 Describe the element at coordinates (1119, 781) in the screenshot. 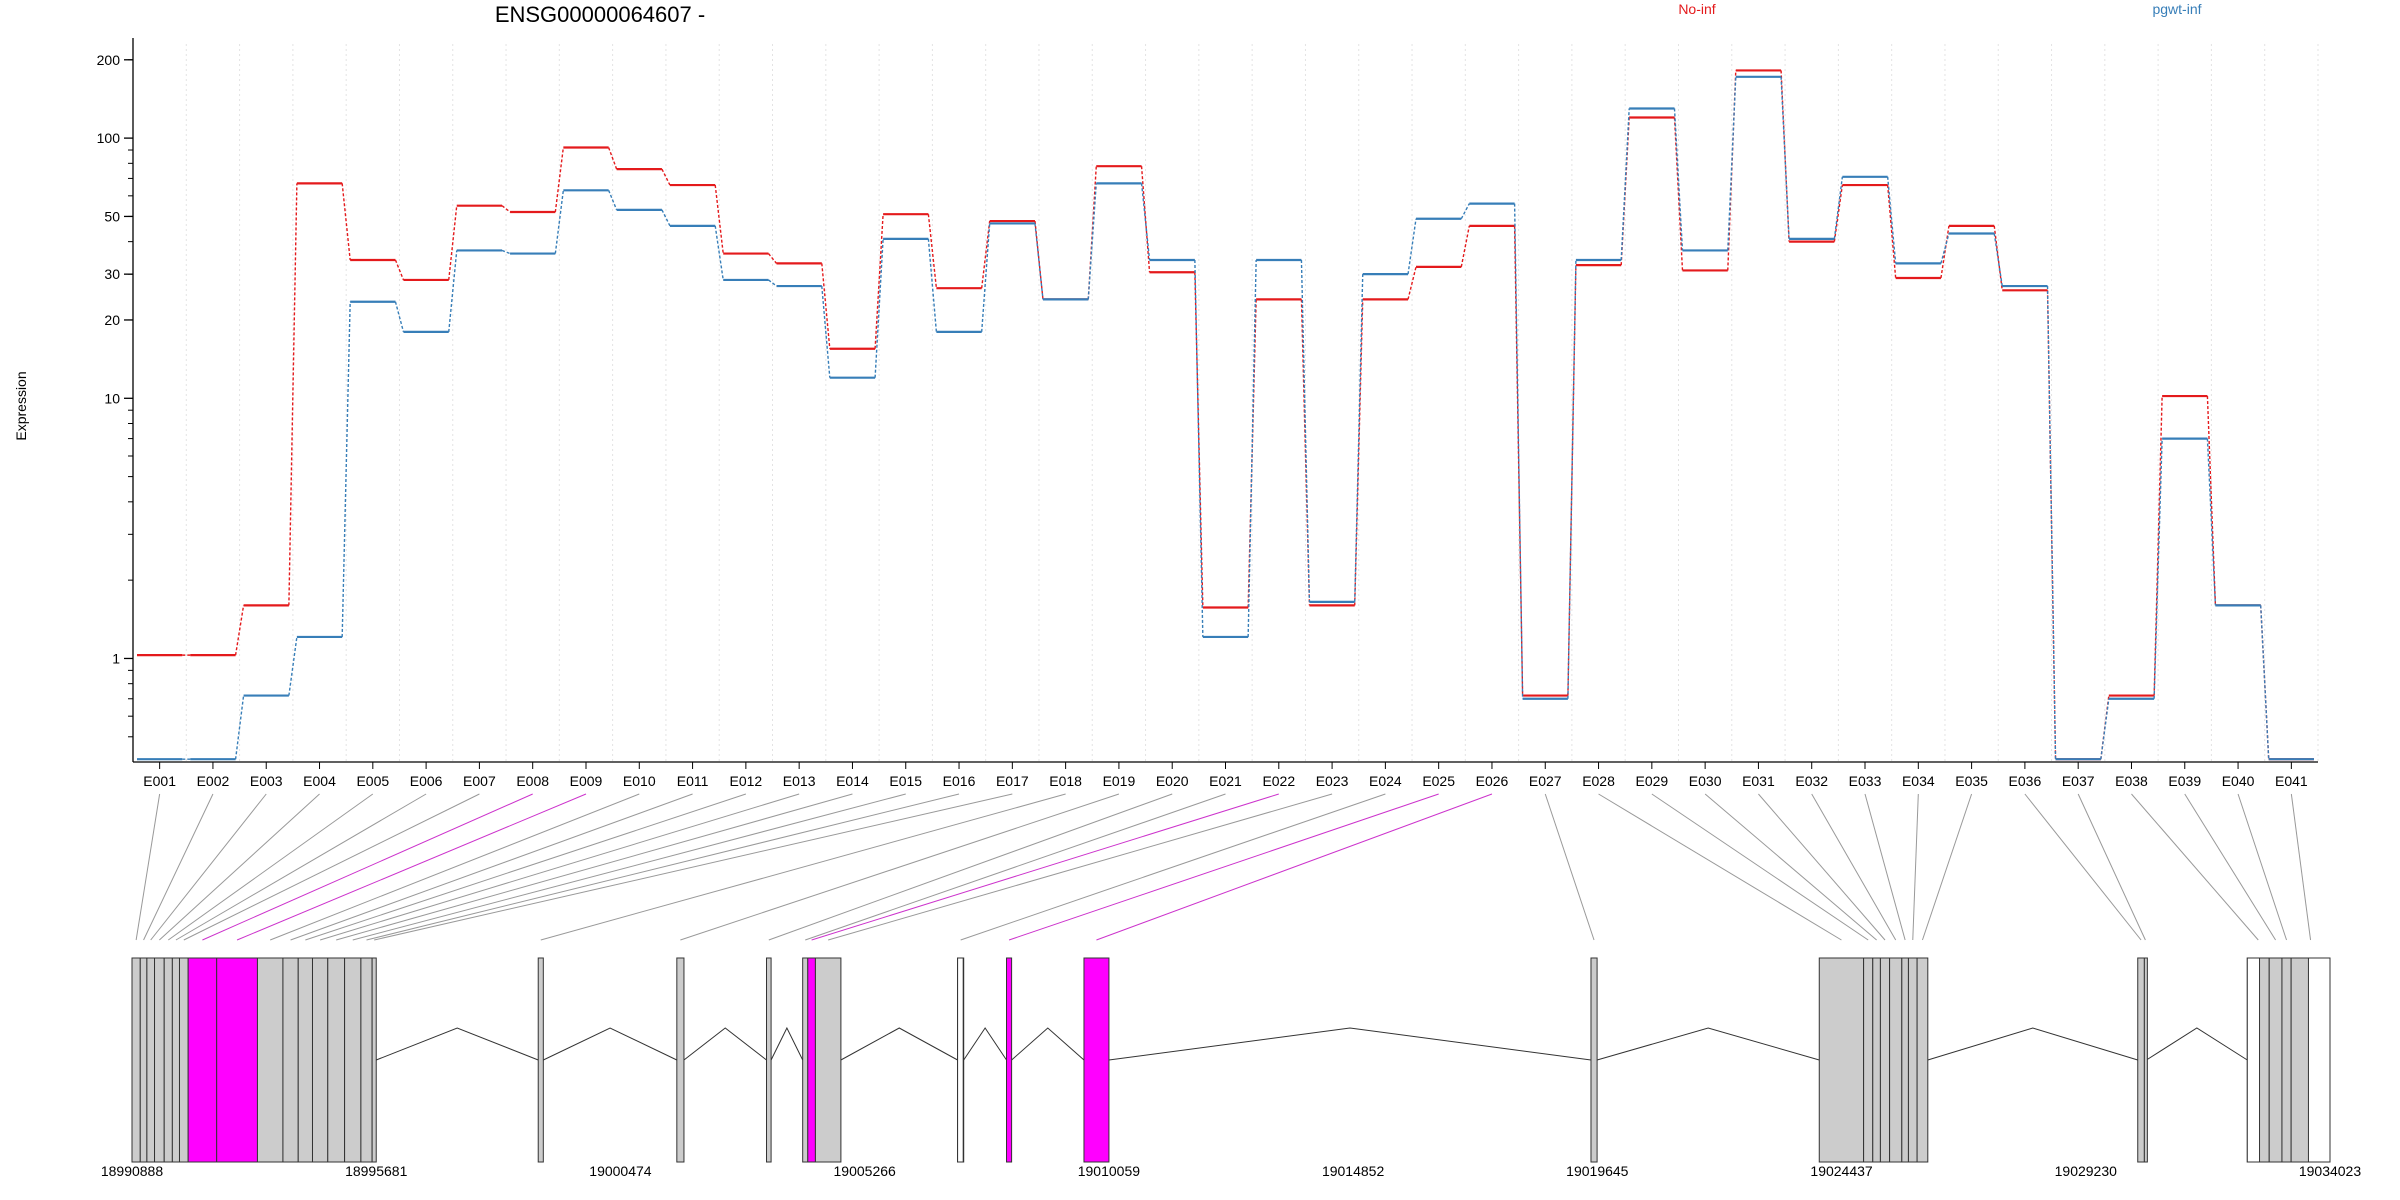

I see `x-tick-label: E019` at that location.